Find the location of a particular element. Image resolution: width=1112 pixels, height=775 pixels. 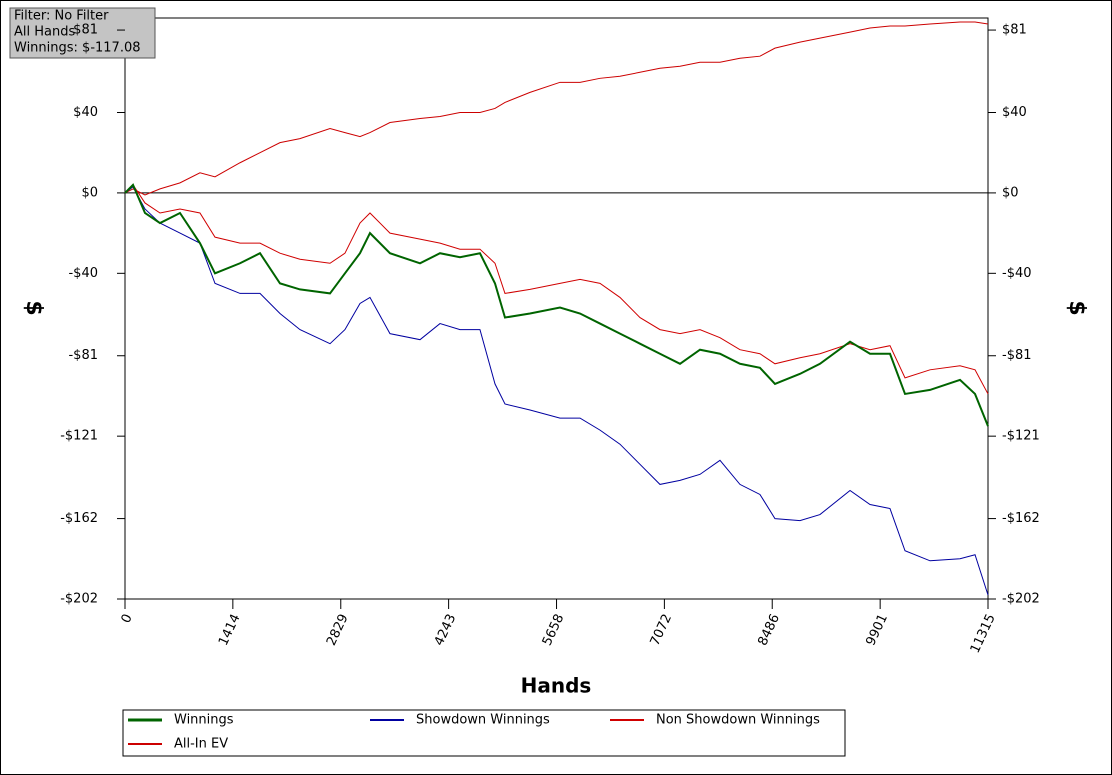

info-line: Filter: No Filter is located at coordinates (61, 16).